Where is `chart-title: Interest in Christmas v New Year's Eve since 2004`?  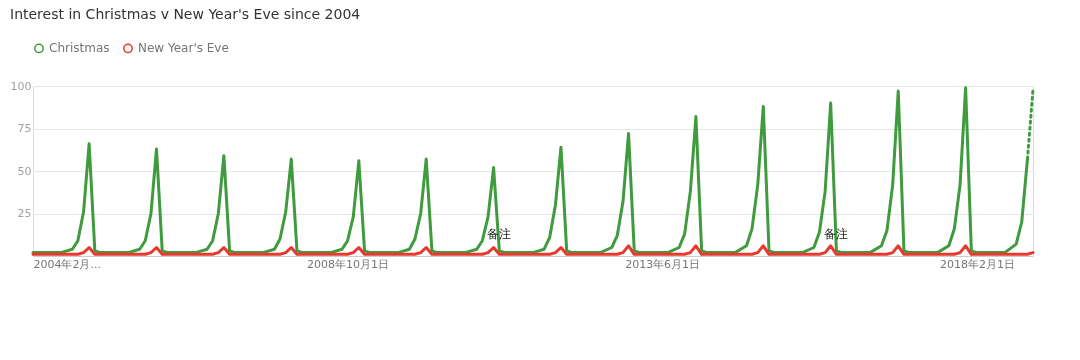 chart-title: Interest in Christmas v New Year's Eve since 2004 is located at coordinates (185, 14).